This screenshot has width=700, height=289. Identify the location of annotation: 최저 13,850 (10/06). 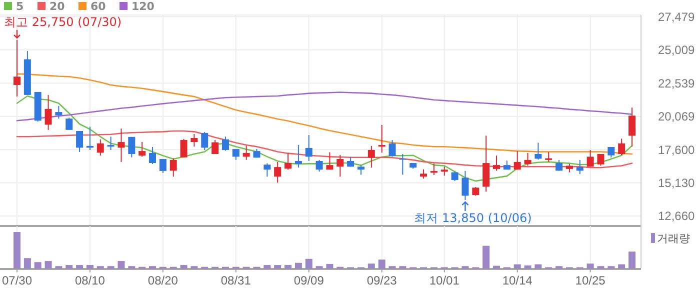
(473, 218).